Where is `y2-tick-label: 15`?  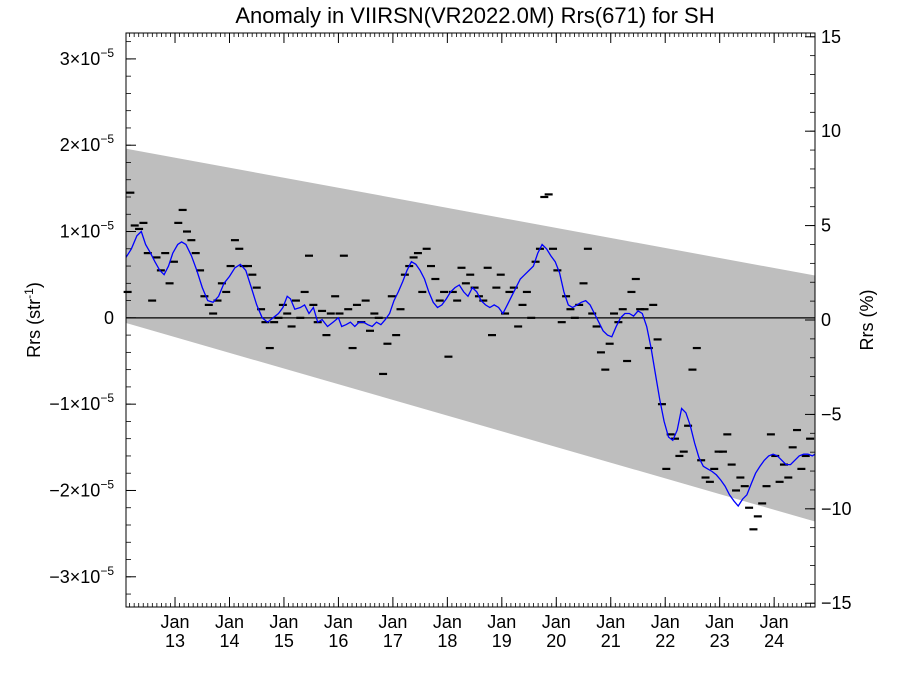
y2-tick-label: 15 is located at coordinates (831, 37).